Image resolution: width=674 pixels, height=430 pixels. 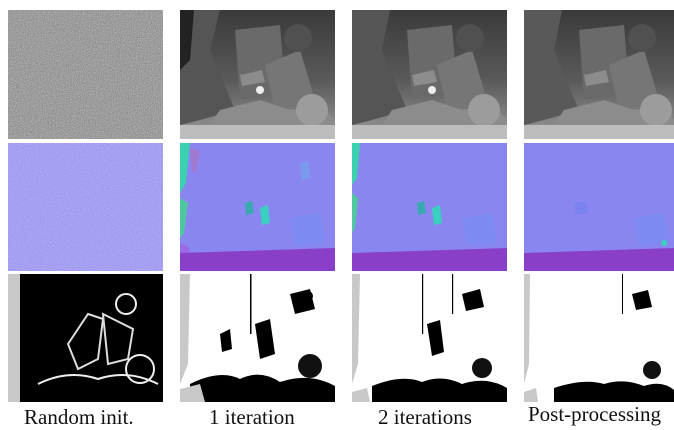 What do you see at coordinates (79, 417) in the screenshot?
I see `caption-random-init: Random init.` at bounding box center [79, 417].